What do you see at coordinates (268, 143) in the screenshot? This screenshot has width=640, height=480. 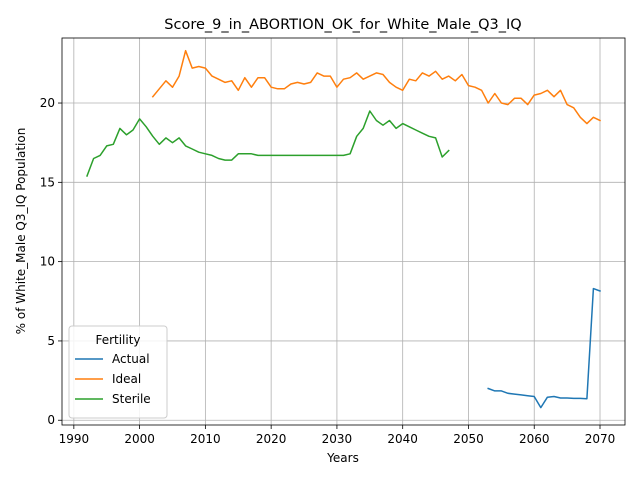 I see `series-line-sterile` at bounding box center [268, 143].